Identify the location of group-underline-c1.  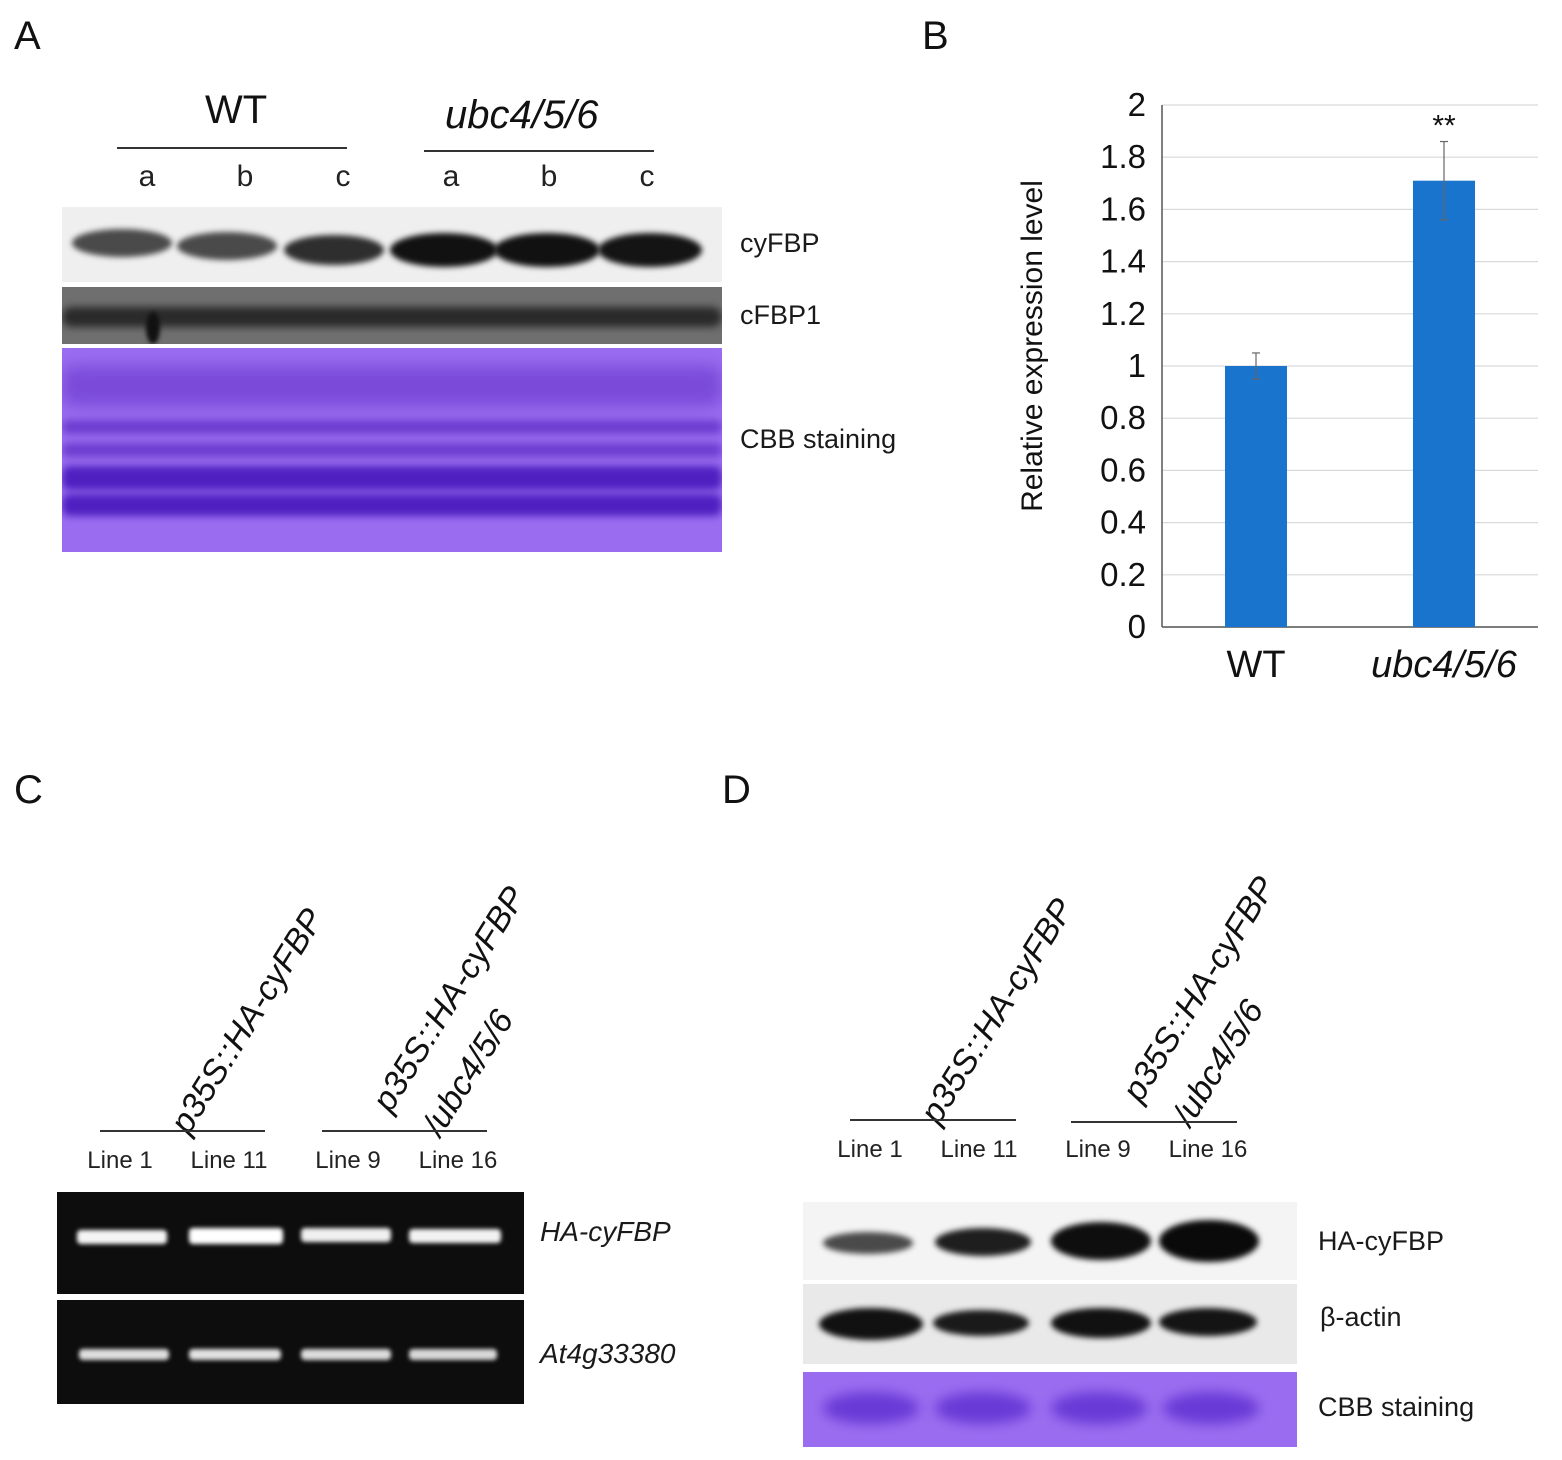
(182, 1131).